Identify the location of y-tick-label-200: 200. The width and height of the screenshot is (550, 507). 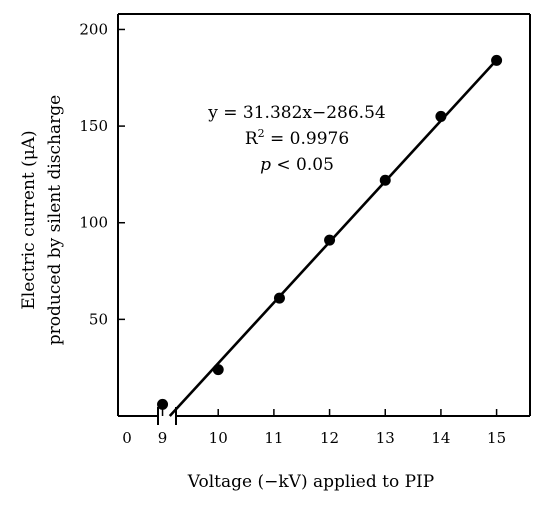
(93, 29).